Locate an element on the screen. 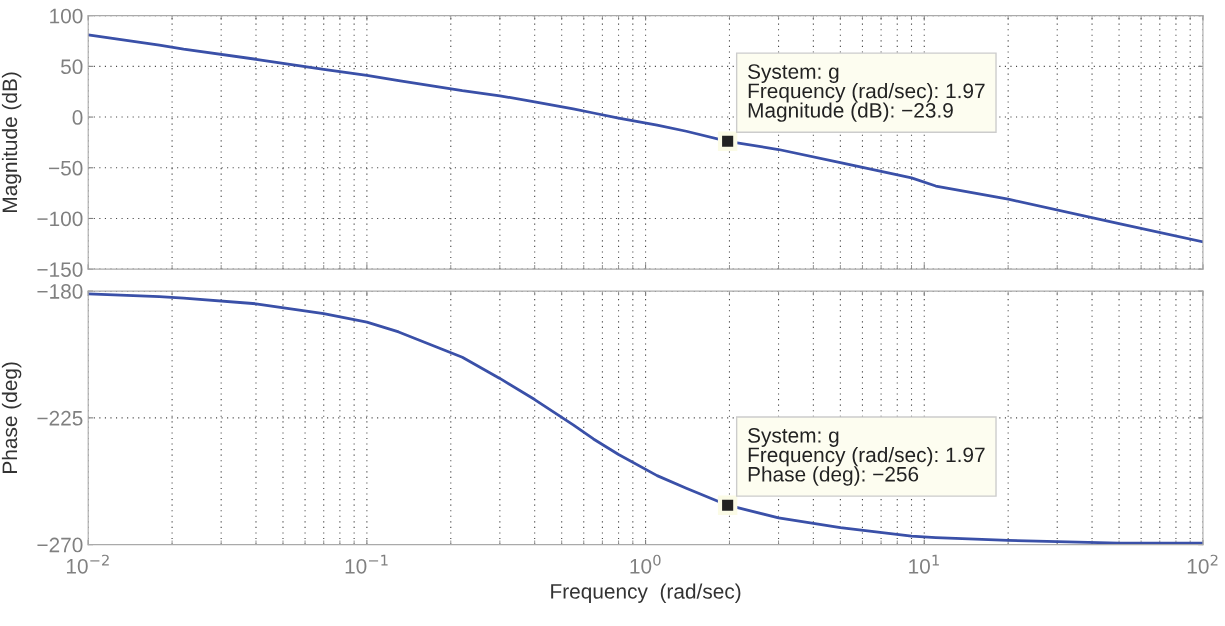 The width and height of the screenshot is (1225, 626). x-tick-label: 10$^{−1}$ is located at coordinates (366, 564).